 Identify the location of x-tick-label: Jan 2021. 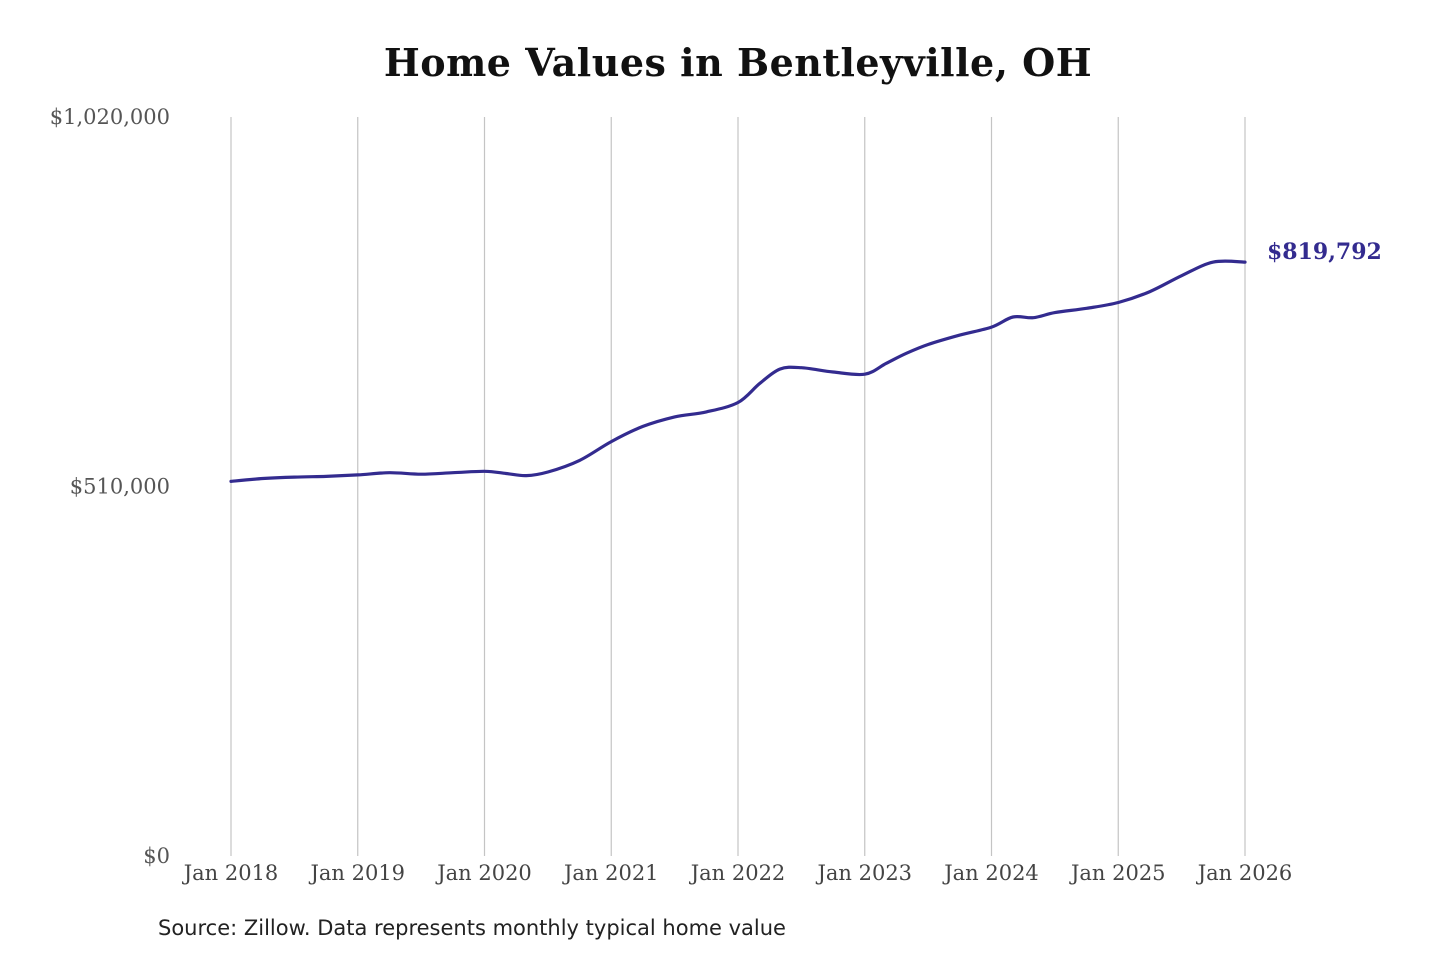
(610, 873).